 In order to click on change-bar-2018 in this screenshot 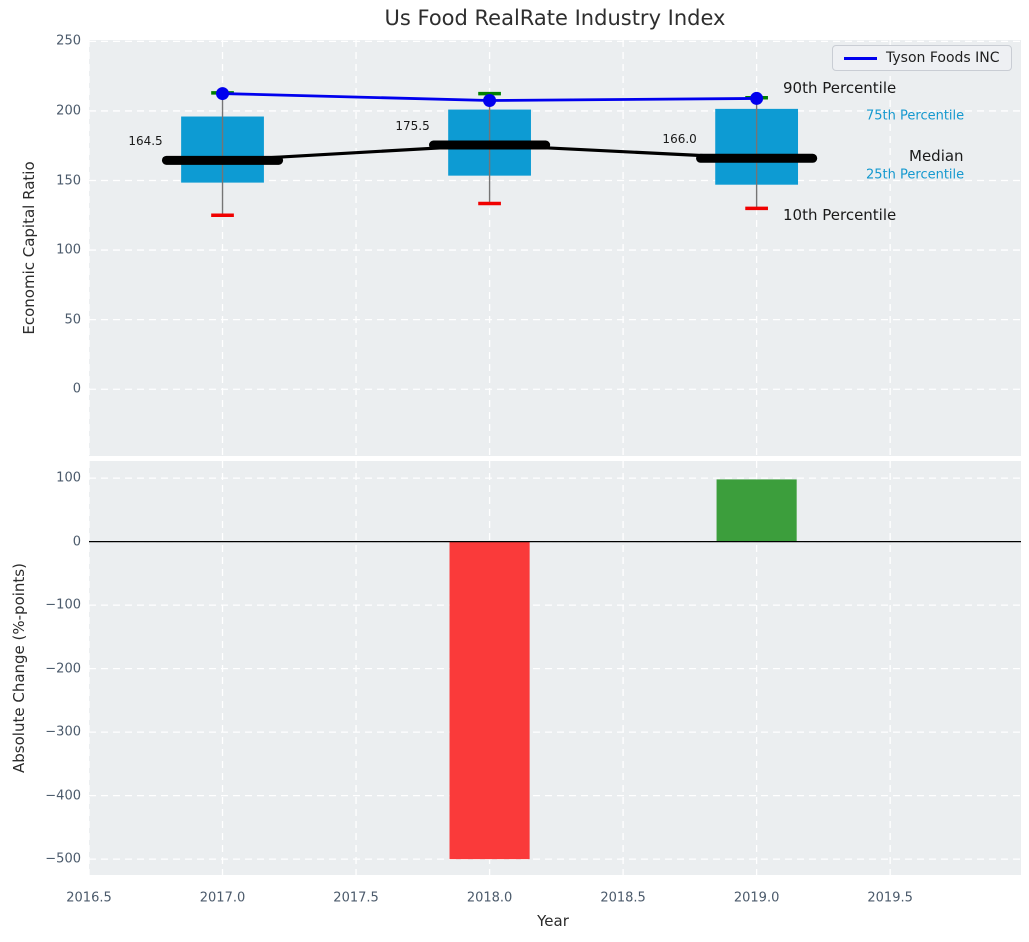, I will do `click(489, 700)`.